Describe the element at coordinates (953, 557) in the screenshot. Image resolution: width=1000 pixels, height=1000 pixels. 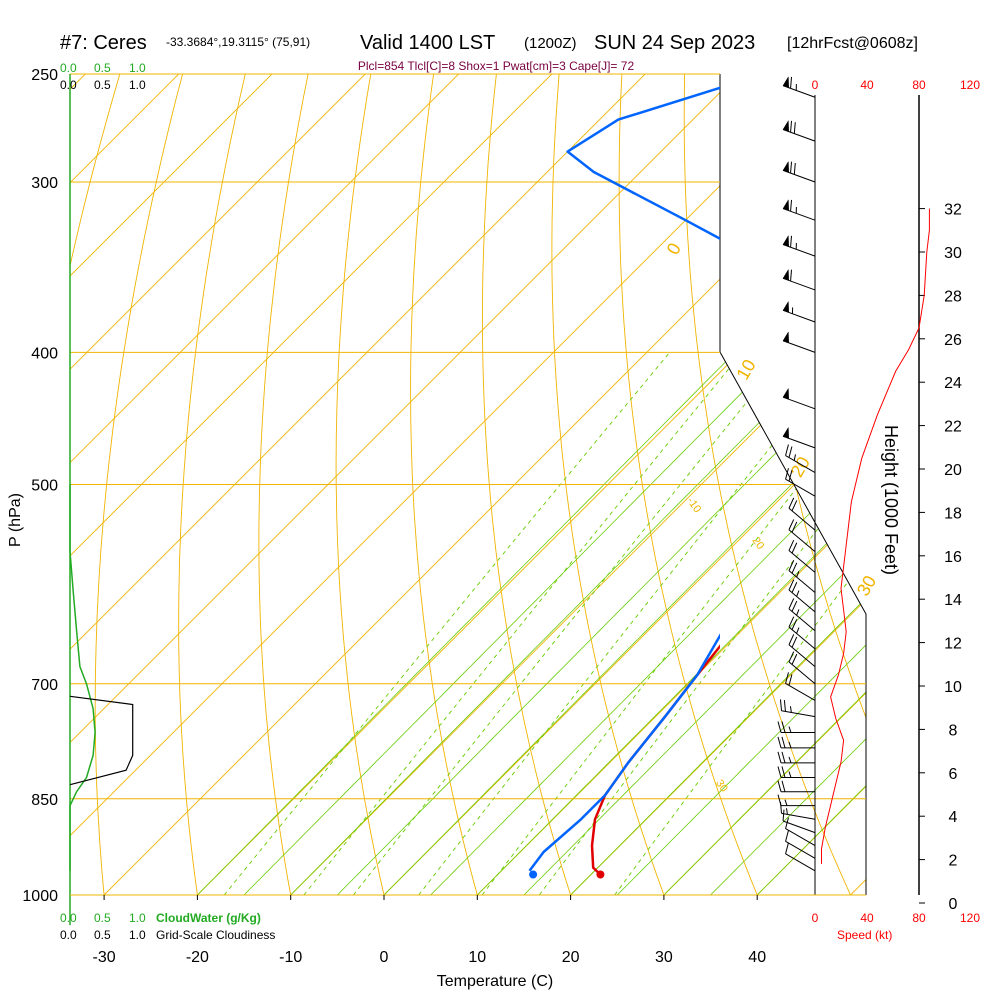
I see `height-tick-label: 16` at that location.